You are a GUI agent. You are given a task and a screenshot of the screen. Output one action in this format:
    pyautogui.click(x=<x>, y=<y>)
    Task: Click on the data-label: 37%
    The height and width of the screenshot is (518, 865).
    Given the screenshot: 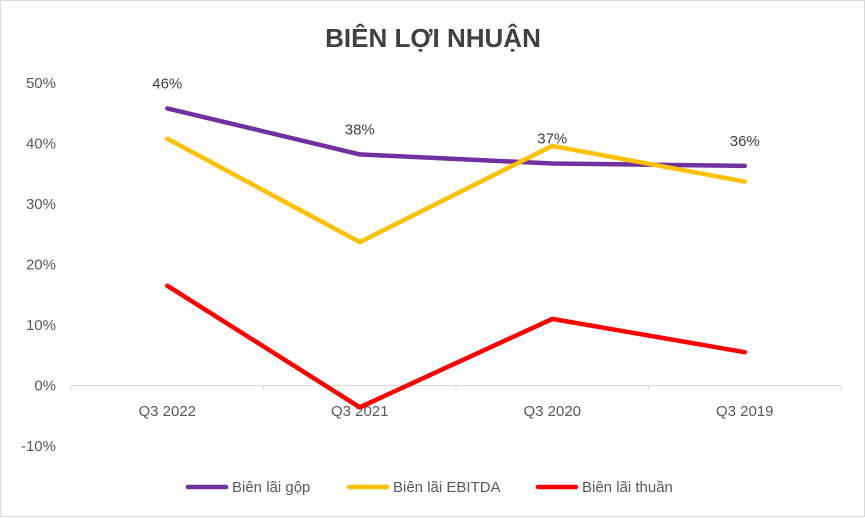 What is the action you would take?
    pyautogui.click(x=552, y=138)
    